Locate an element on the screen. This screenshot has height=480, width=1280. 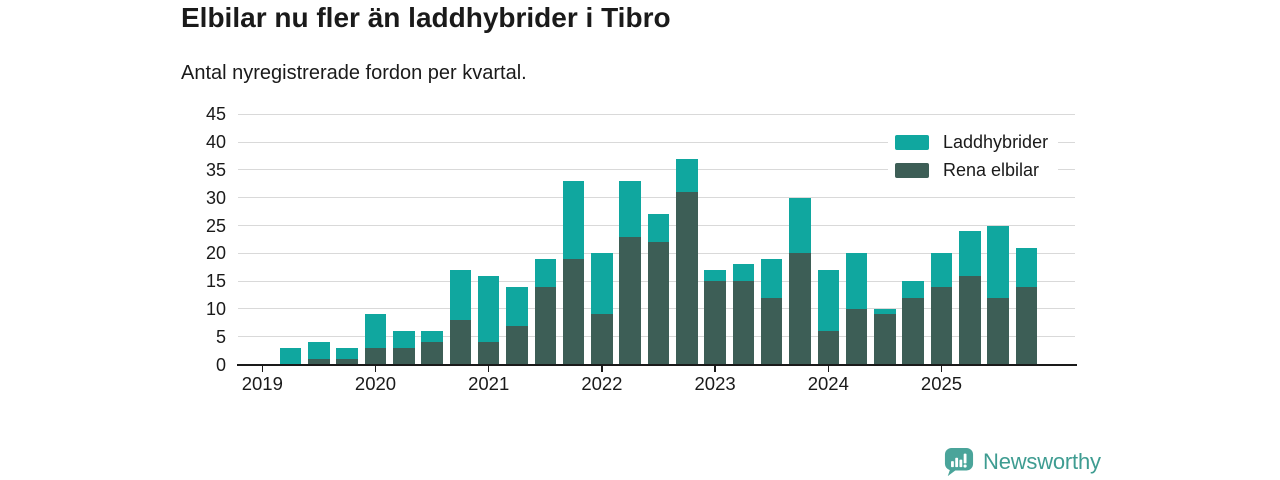
x-axis-label: 2025 is located at coordinates (941, 383).